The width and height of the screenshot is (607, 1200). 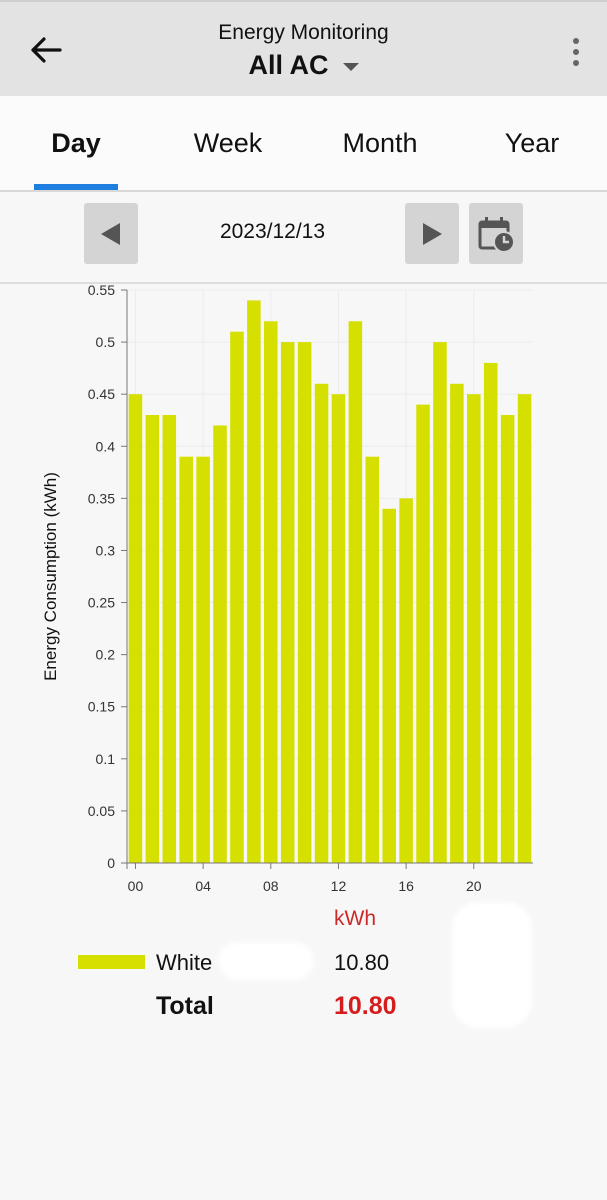 What do you see at coordinates (101, 811) in the screenshot?
I see `y-tick-label: 0.05` at bounding box center [101, 811].